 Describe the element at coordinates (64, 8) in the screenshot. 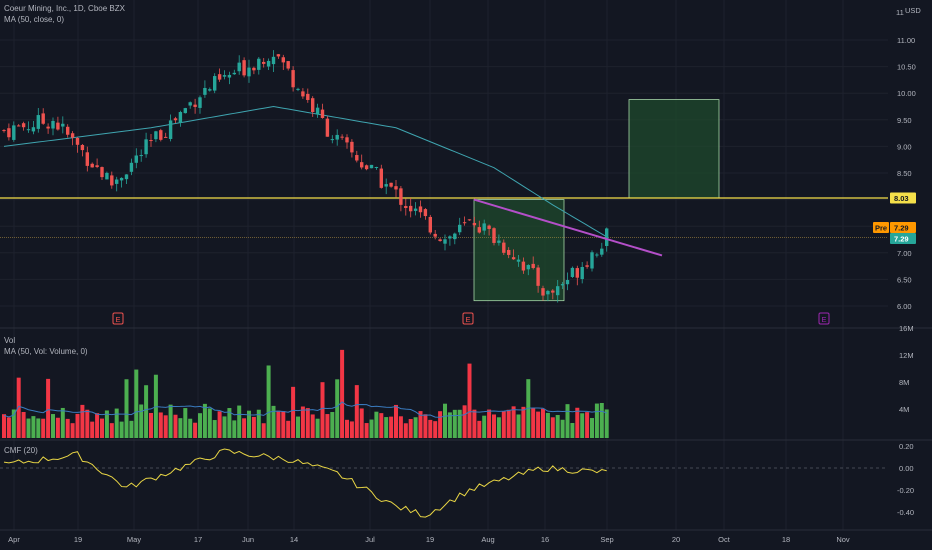

I see `symbol-title: Coeur Mining, Inc., 1D, Cboe BZX` at that location.